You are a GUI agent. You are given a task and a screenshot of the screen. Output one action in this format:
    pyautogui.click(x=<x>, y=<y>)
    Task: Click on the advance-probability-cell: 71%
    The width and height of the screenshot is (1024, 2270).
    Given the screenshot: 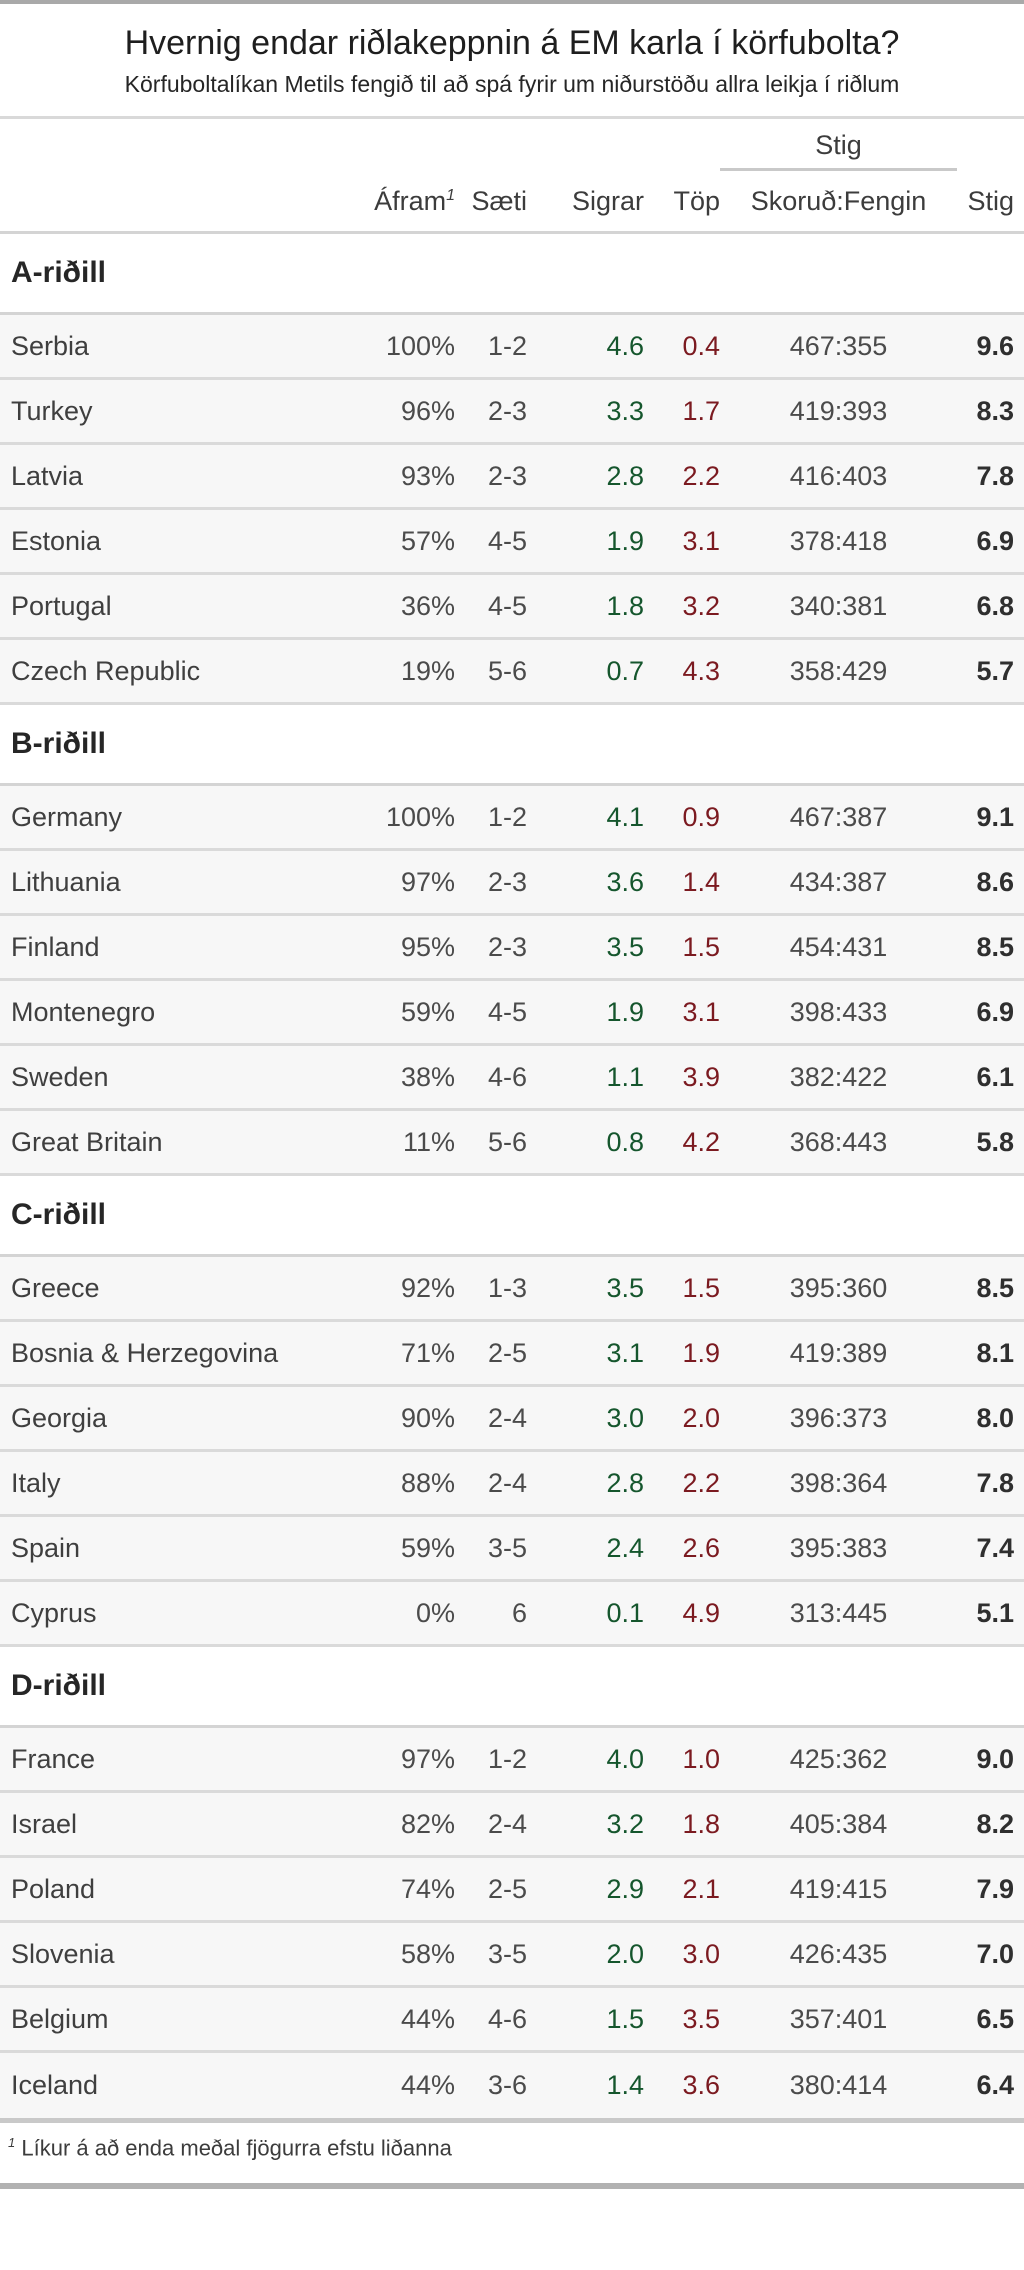 What is the action you would take?
    pyautogui.click(x=427, y=1352)
    